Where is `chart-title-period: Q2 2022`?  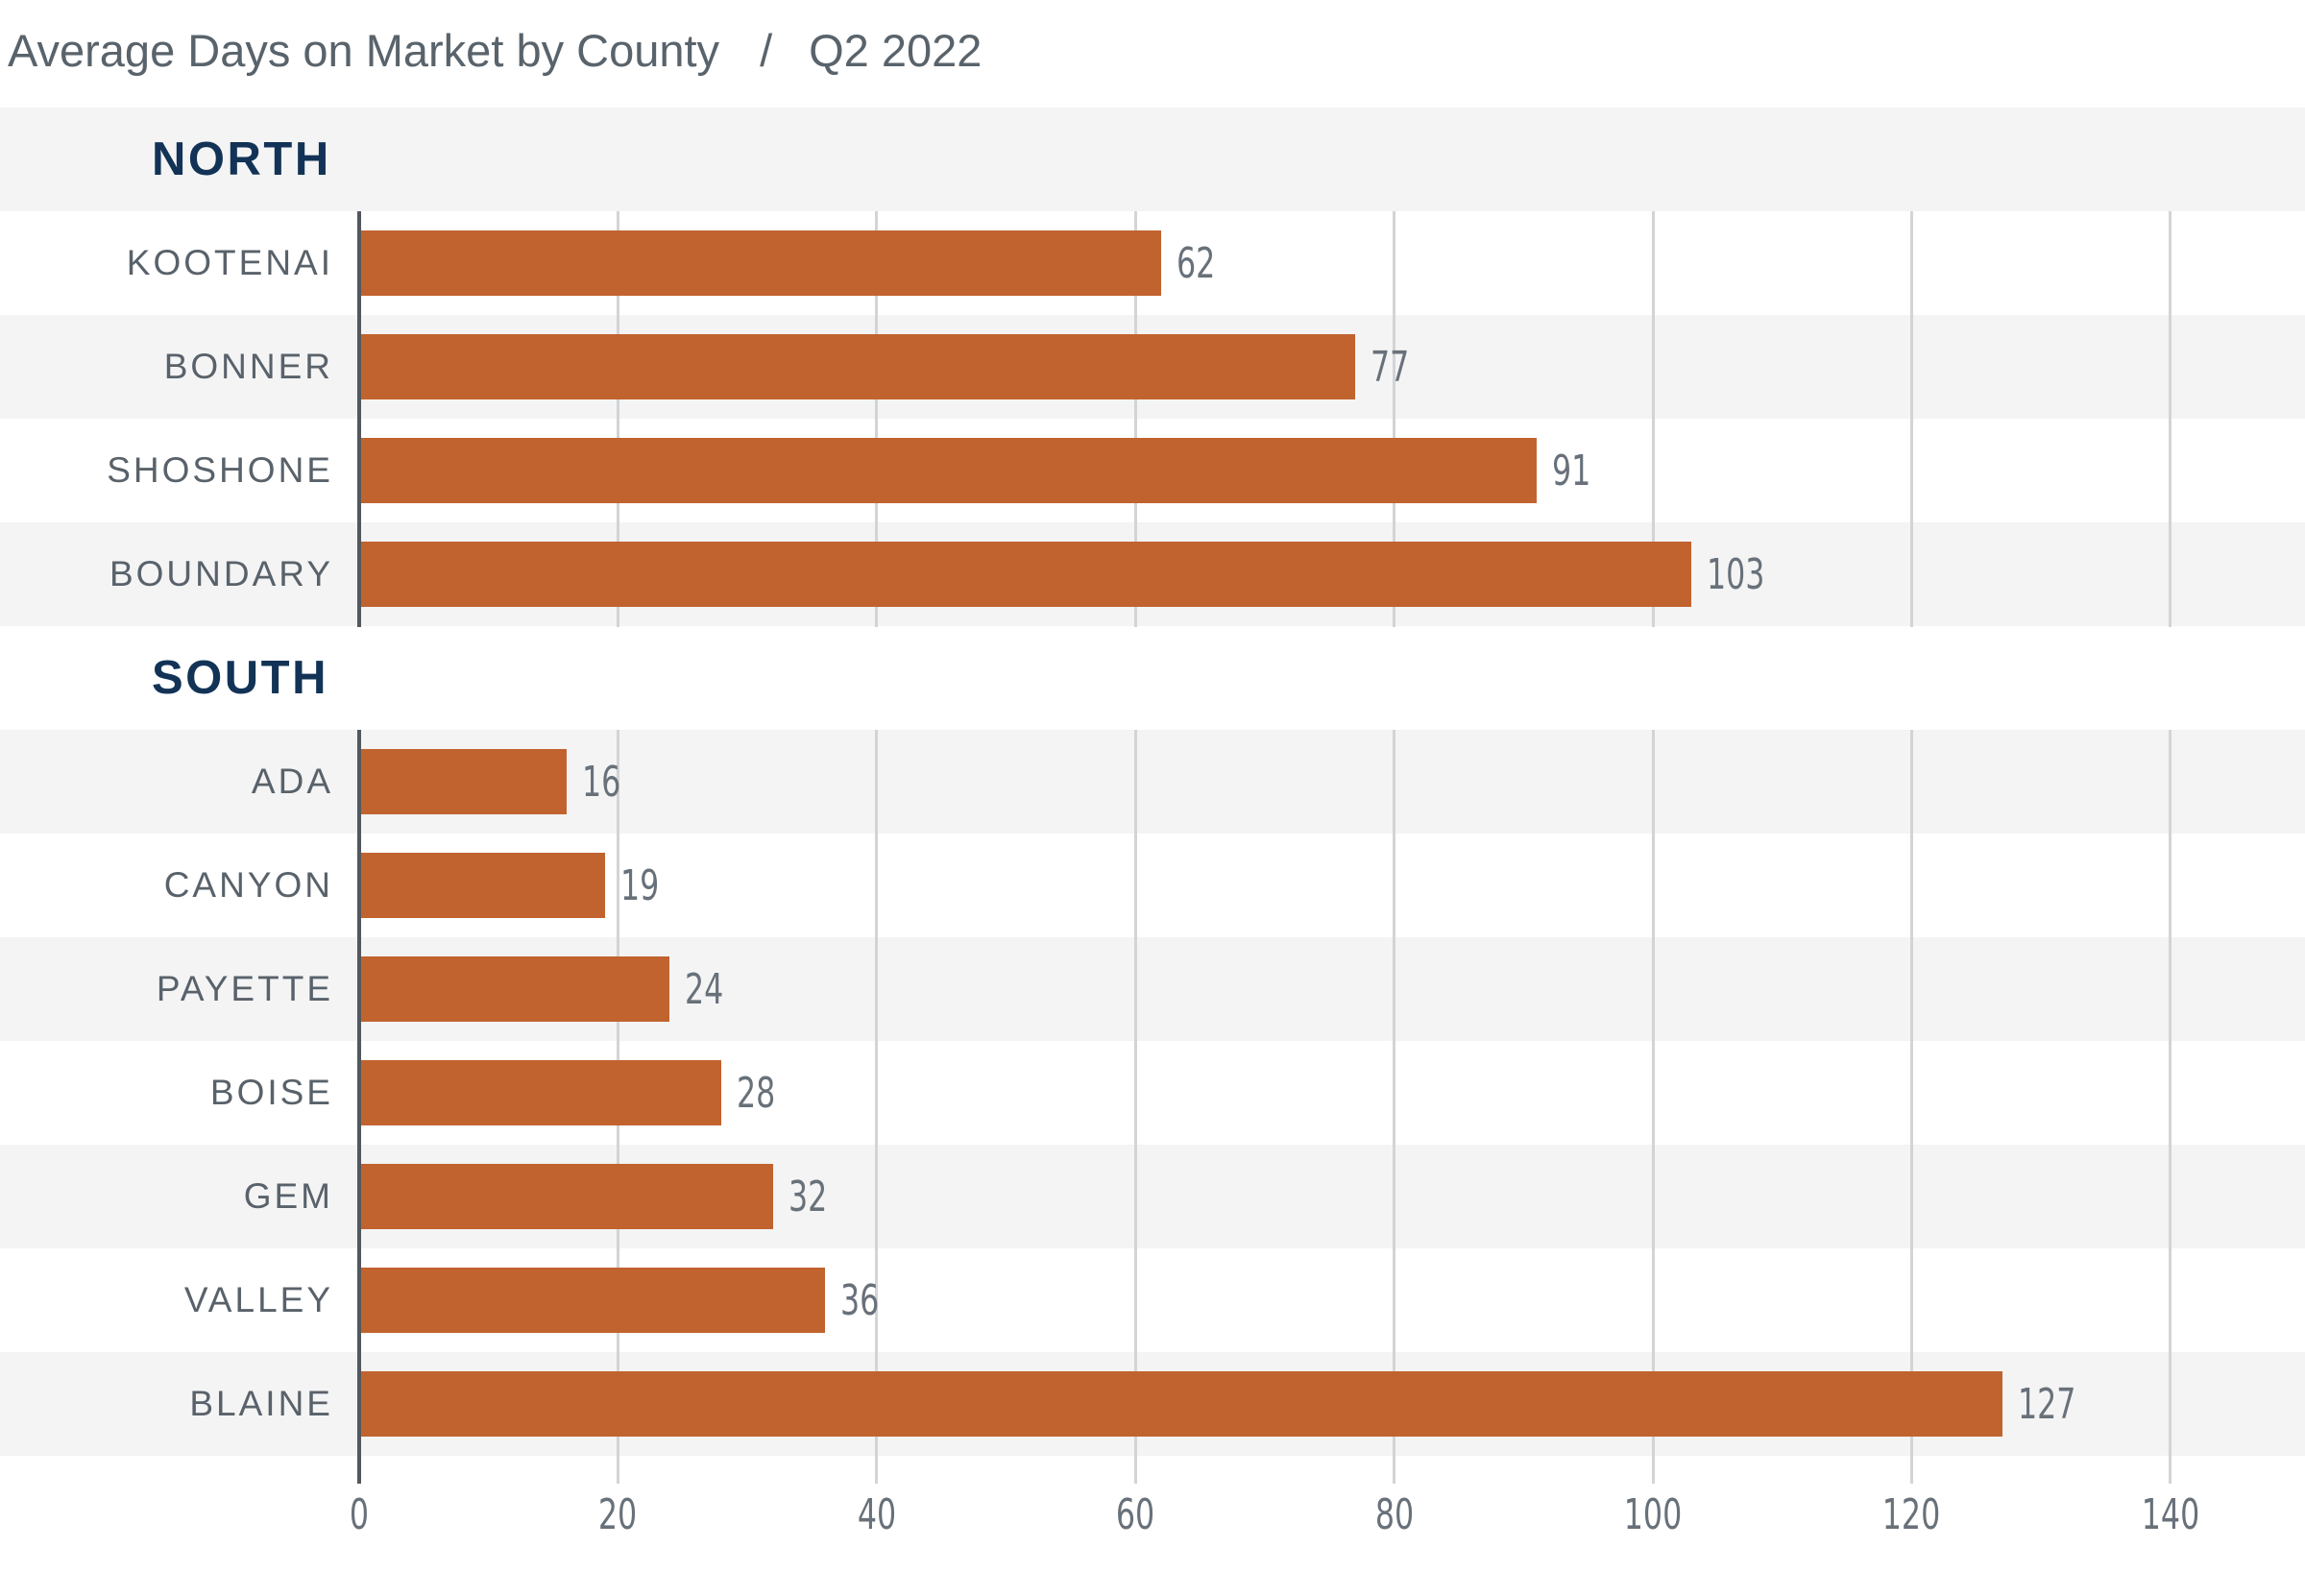
chart-title-period: Q2 2022 is located at coordinates (896, 50).